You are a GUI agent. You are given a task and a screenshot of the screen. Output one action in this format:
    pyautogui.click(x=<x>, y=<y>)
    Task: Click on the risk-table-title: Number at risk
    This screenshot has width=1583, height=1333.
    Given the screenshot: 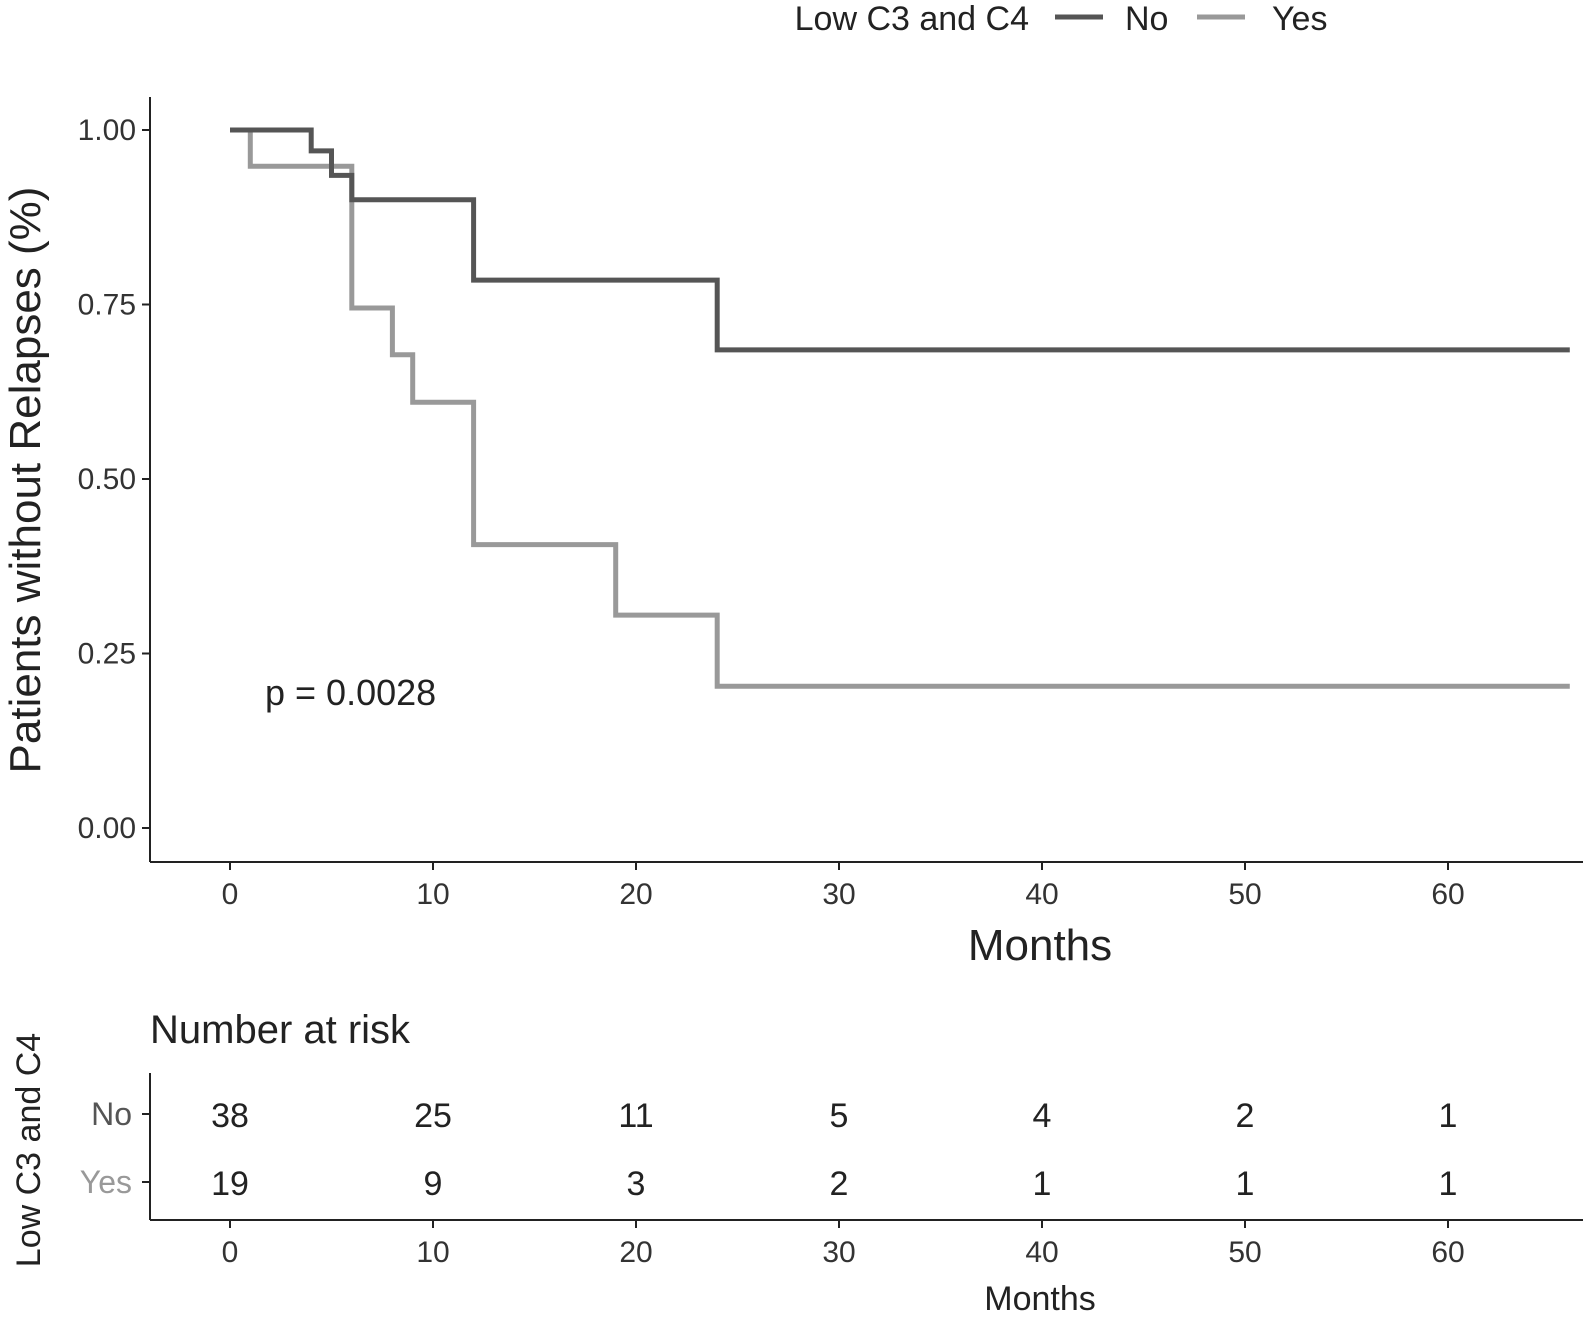 What is the action you would take?
    pyautogui.click(x=280, y=1030)
    